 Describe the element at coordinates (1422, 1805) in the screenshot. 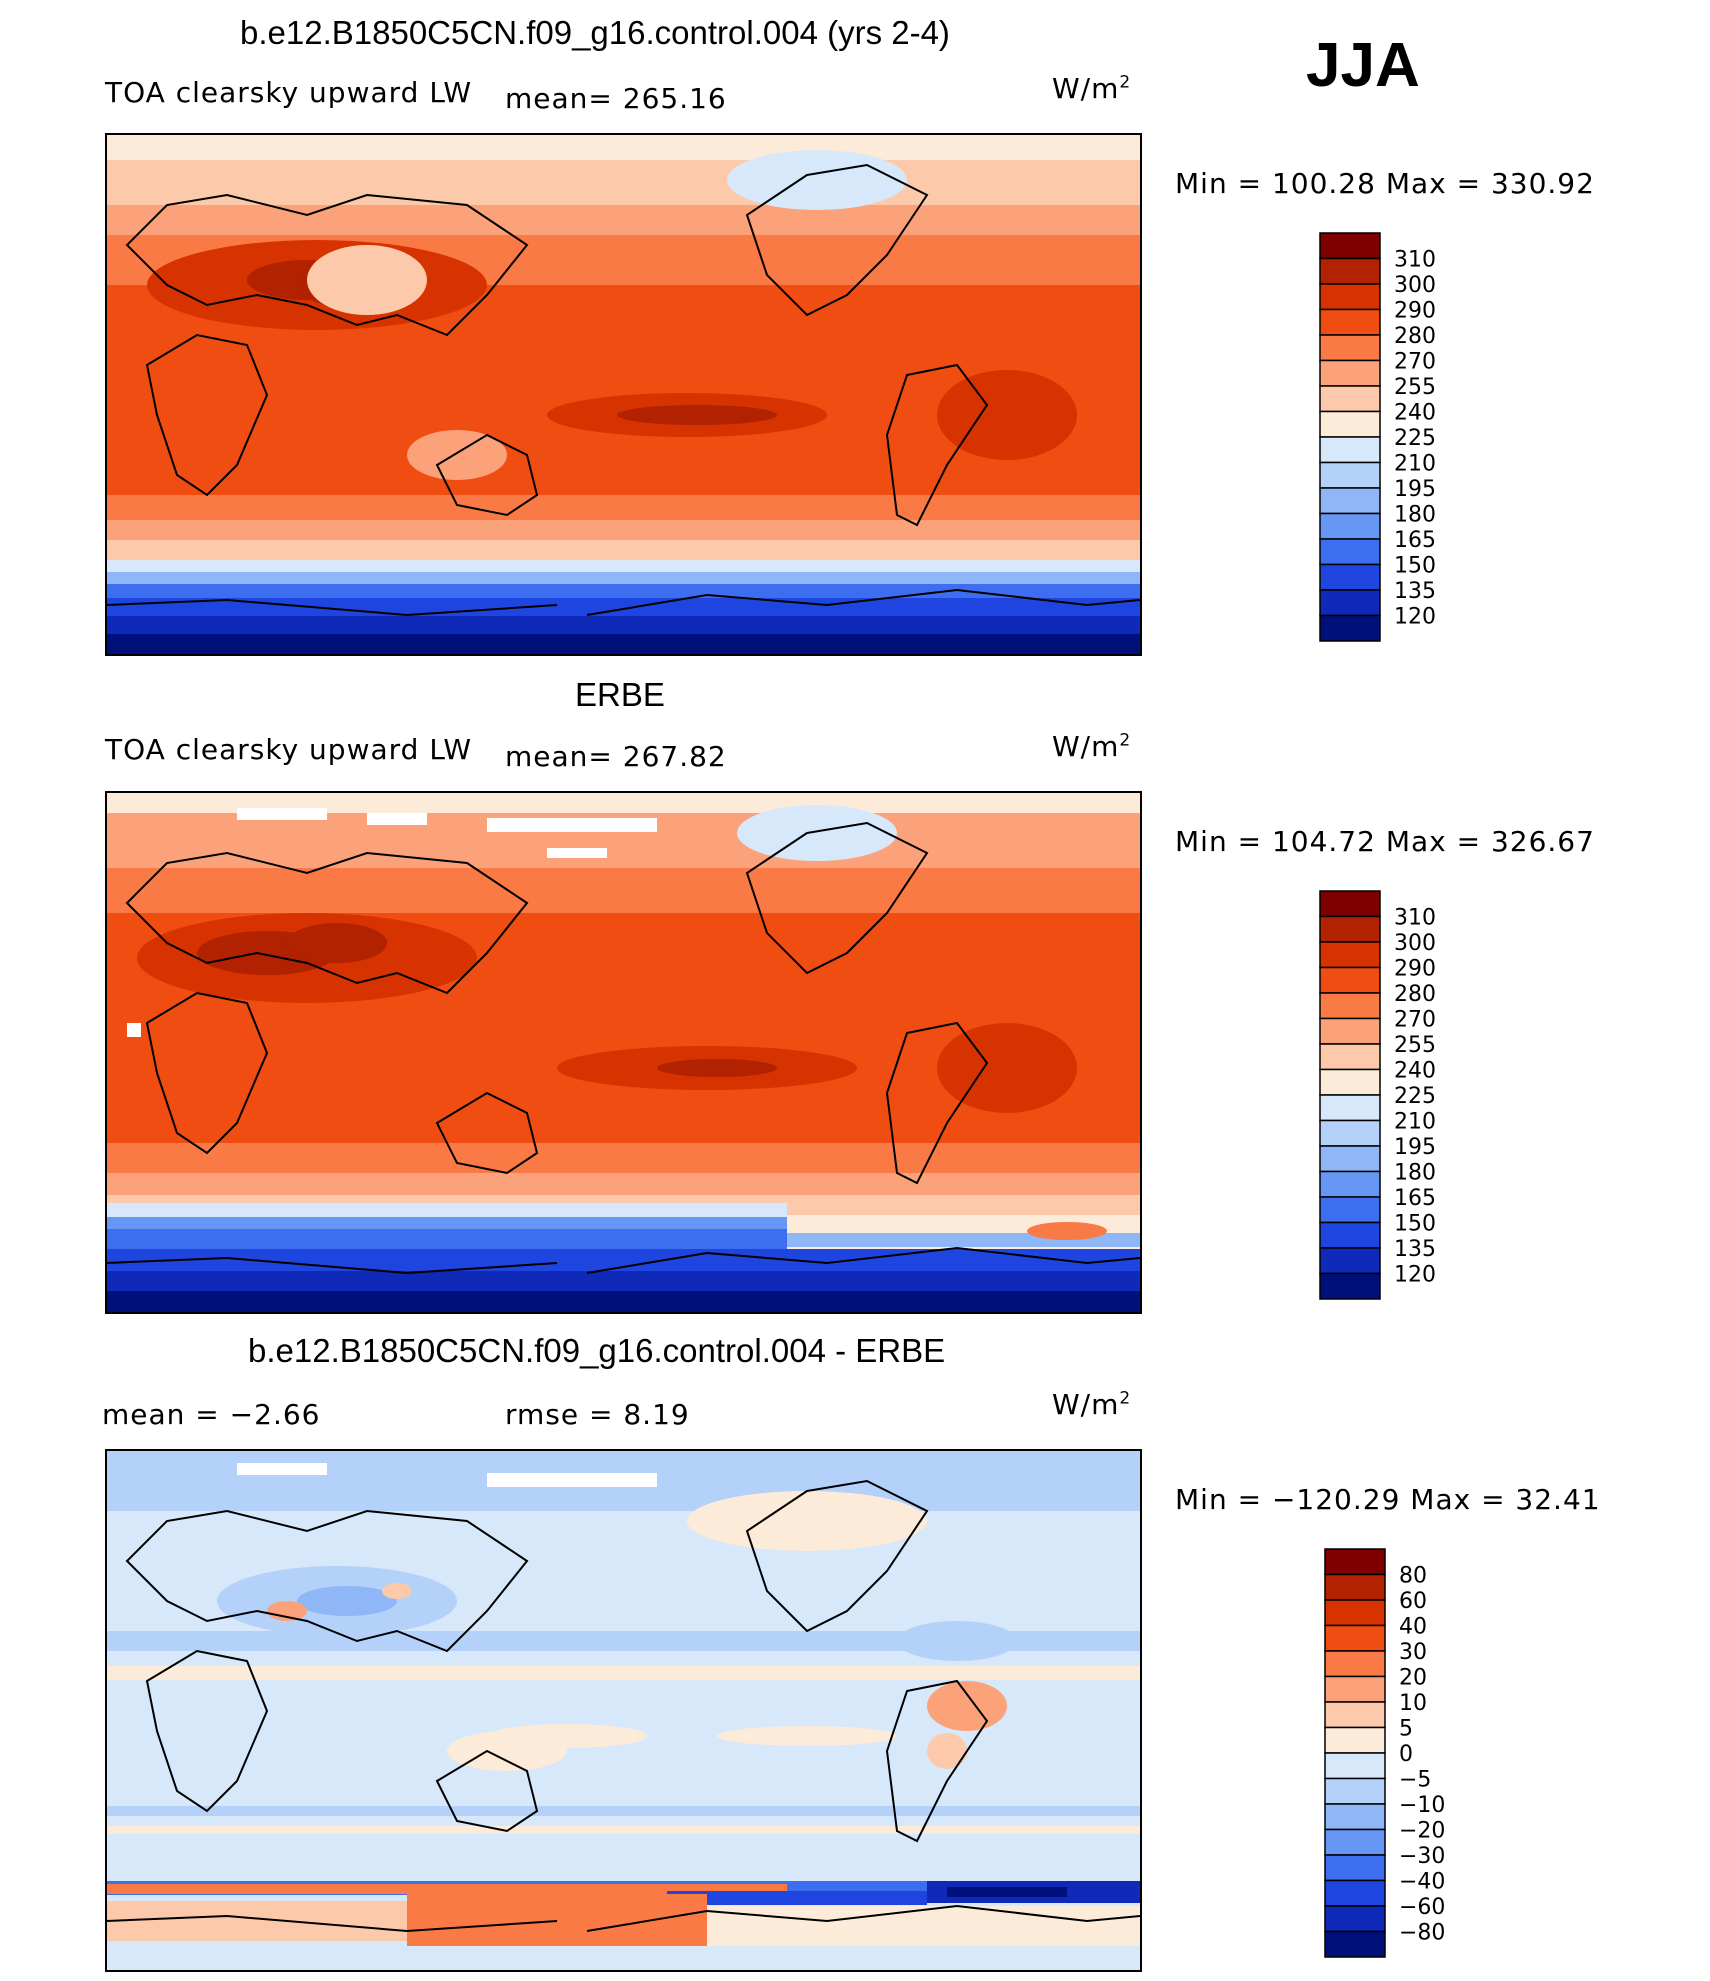

I see `colorbar-tick-label: −10` at that location.